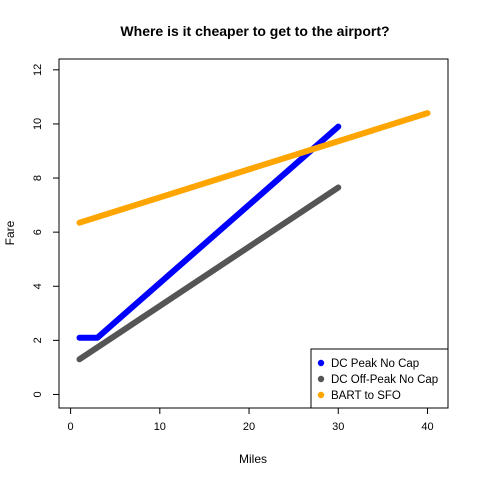 The height and width of the screenshot is (480, 480). I want to click on x-tick-label: 10, so click(160, 427).